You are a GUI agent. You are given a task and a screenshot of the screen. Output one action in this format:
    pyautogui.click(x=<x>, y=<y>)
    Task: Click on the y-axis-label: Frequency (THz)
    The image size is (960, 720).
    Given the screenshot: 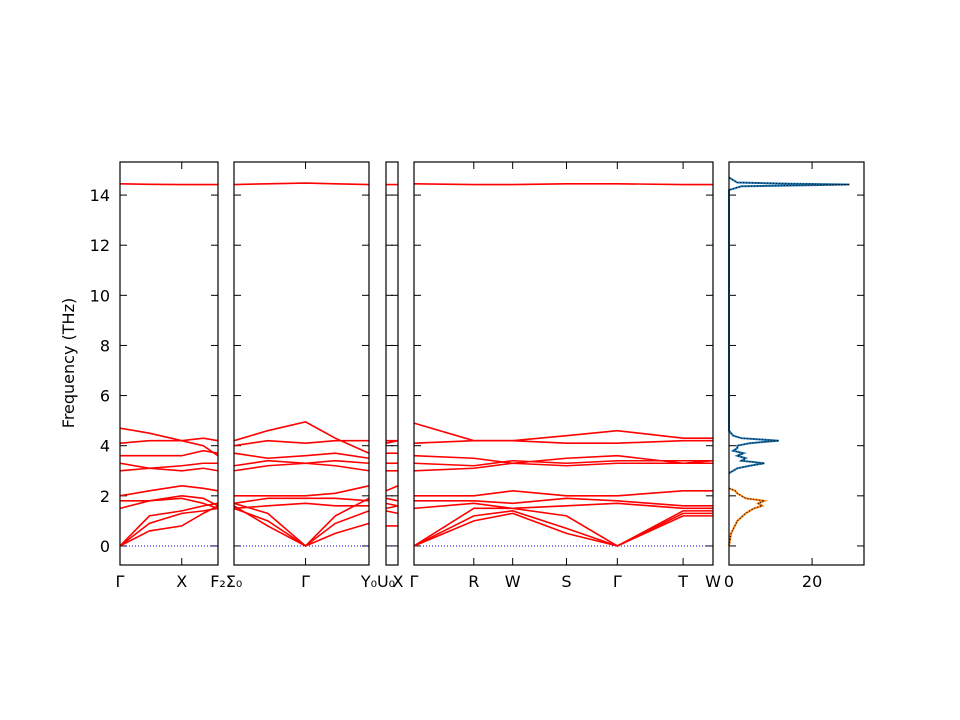 What is the action you would take?
    pyautogui.click(x=68, y=363)
    